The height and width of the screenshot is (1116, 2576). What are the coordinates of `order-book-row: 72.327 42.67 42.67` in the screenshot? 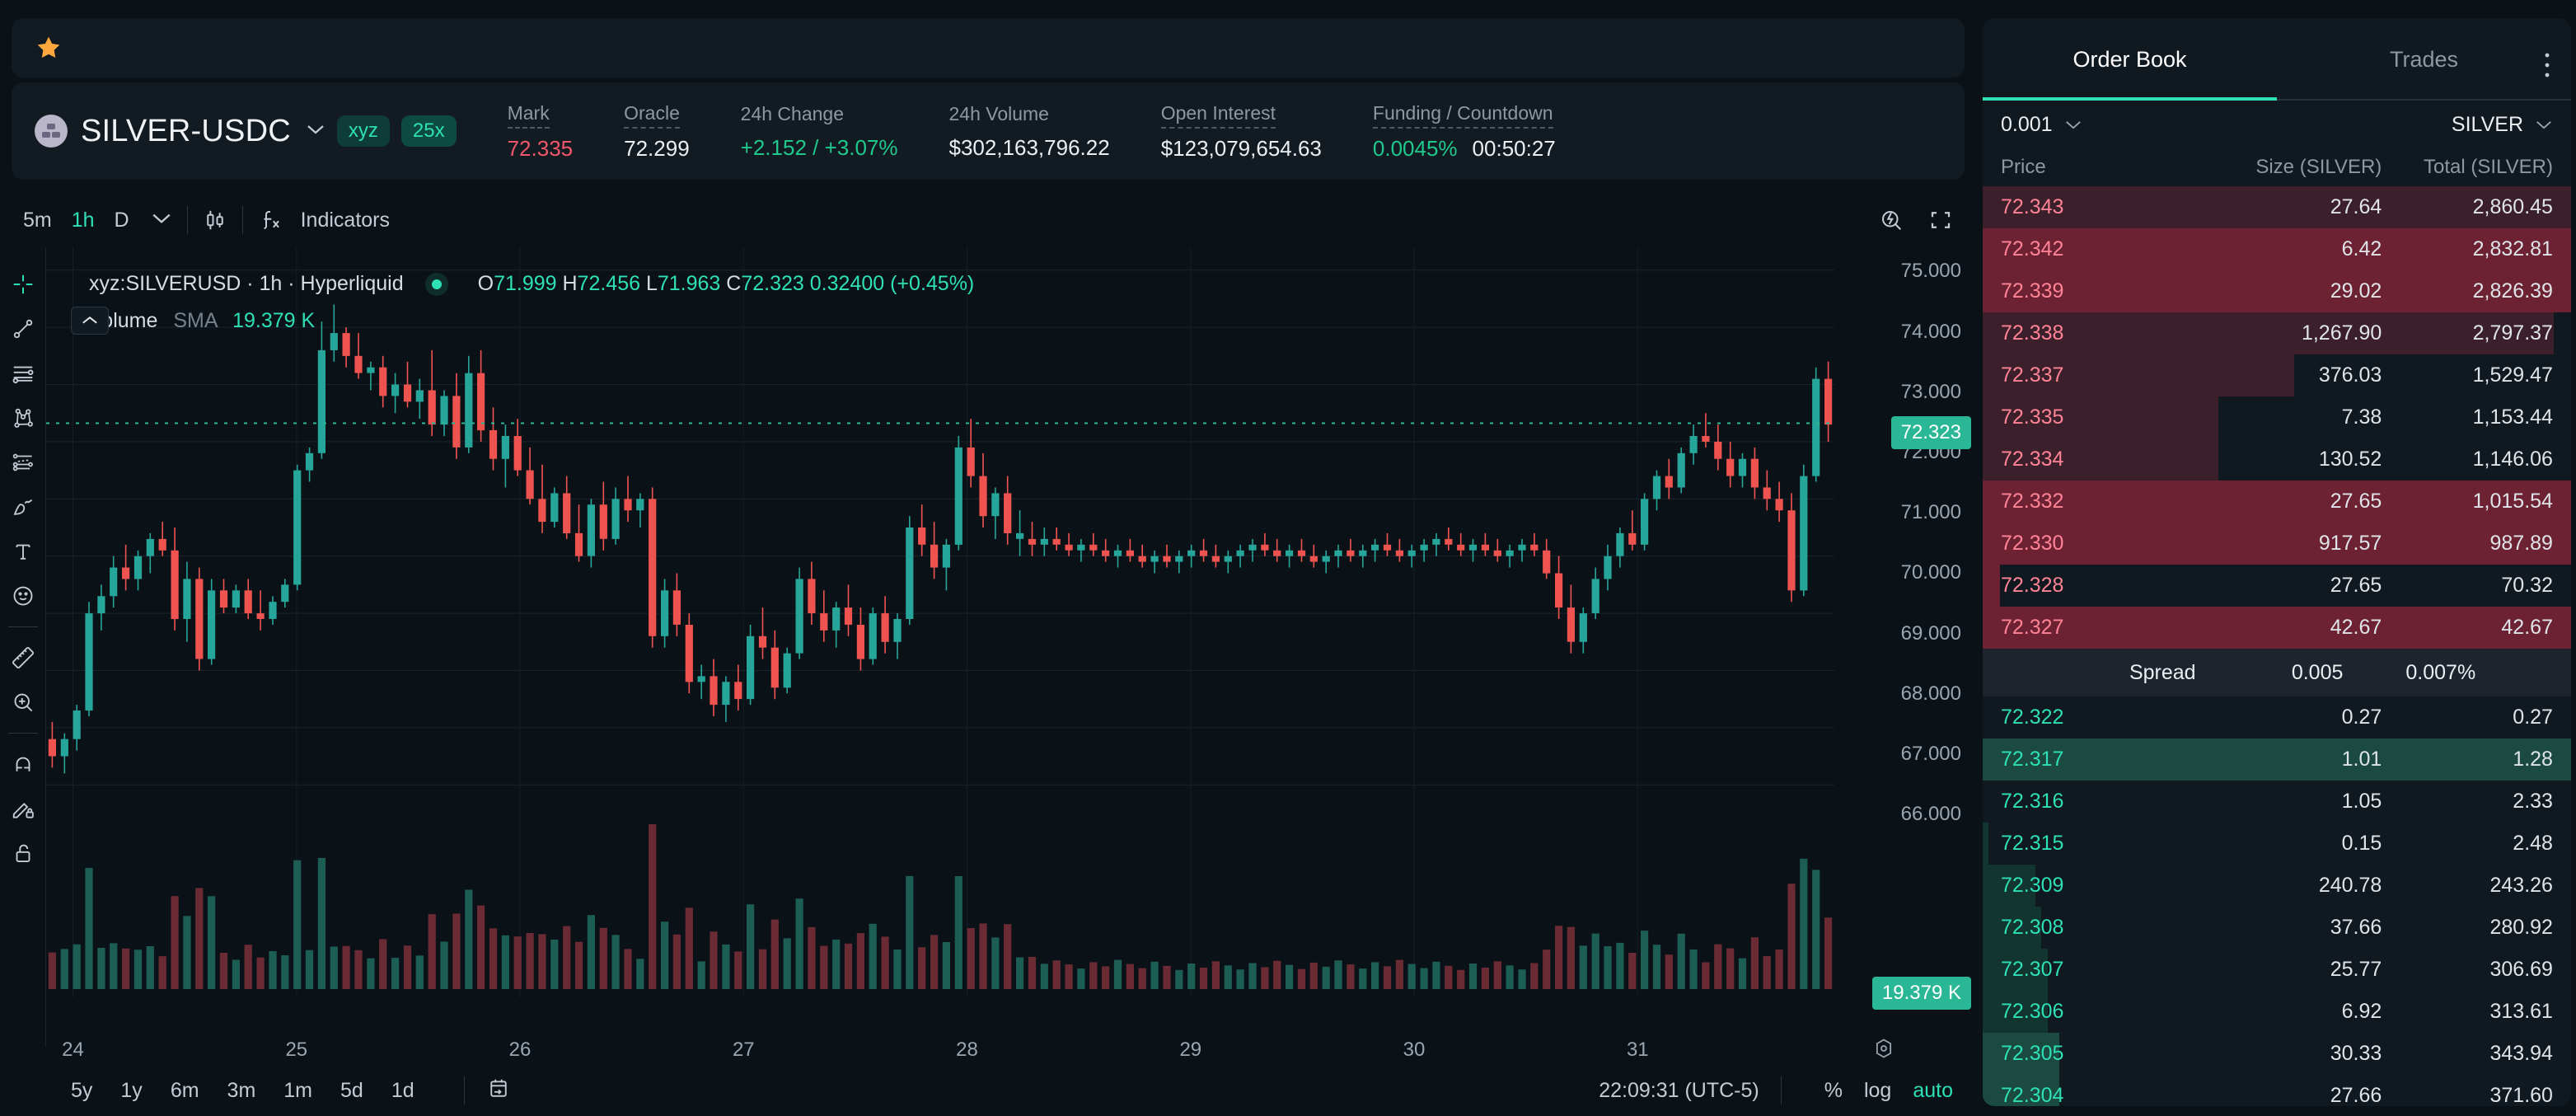 It's located at (2277, 628).